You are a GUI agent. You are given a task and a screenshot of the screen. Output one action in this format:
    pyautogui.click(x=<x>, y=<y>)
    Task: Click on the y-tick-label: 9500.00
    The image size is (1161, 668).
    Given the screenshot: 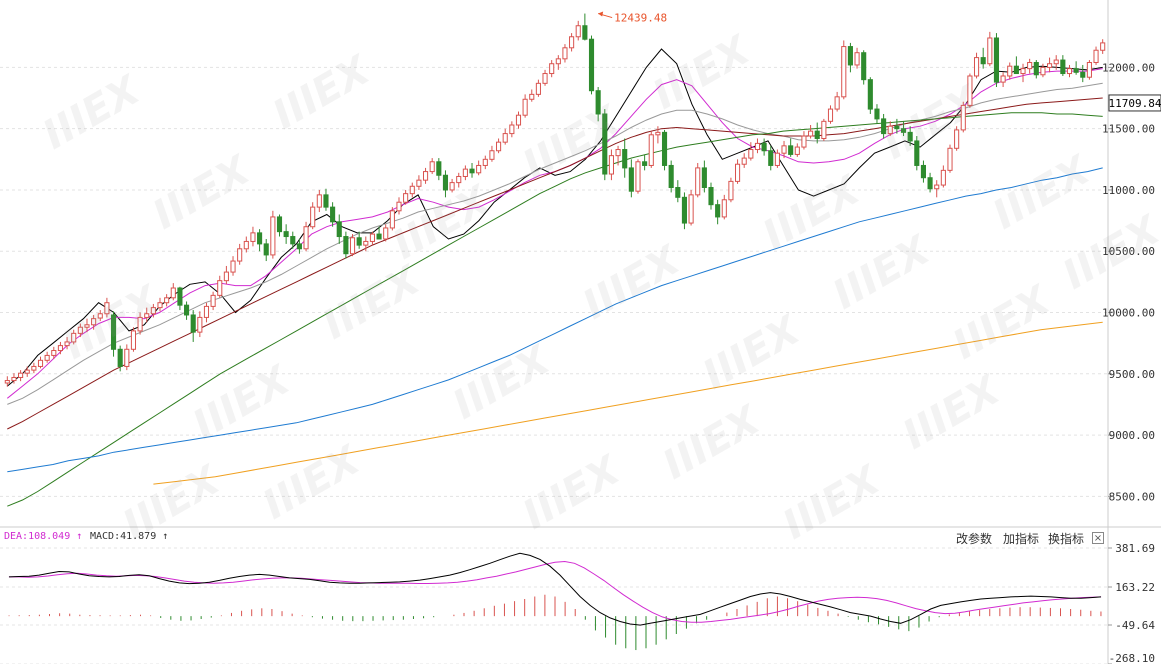 What is the action you would take?
    pyautogui.click(x=1132, y=374)
    